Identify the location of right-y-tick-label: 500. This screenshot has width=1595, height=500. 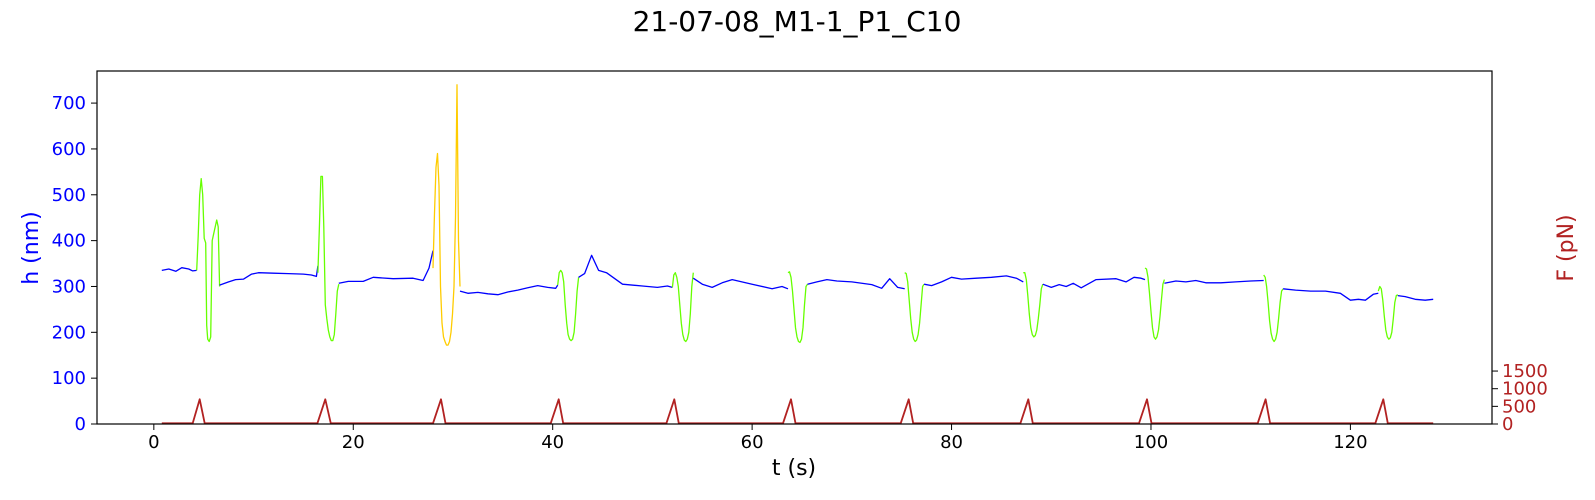
(1519, 406).